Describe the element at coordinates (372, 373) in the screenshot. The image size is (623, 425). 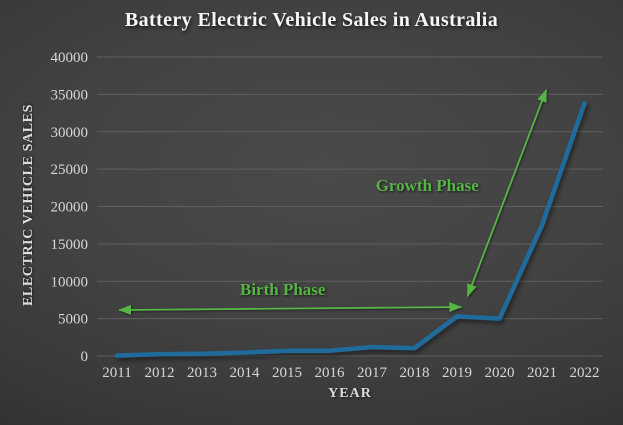
I see `x-axis-tick-label: 2017` at that location.